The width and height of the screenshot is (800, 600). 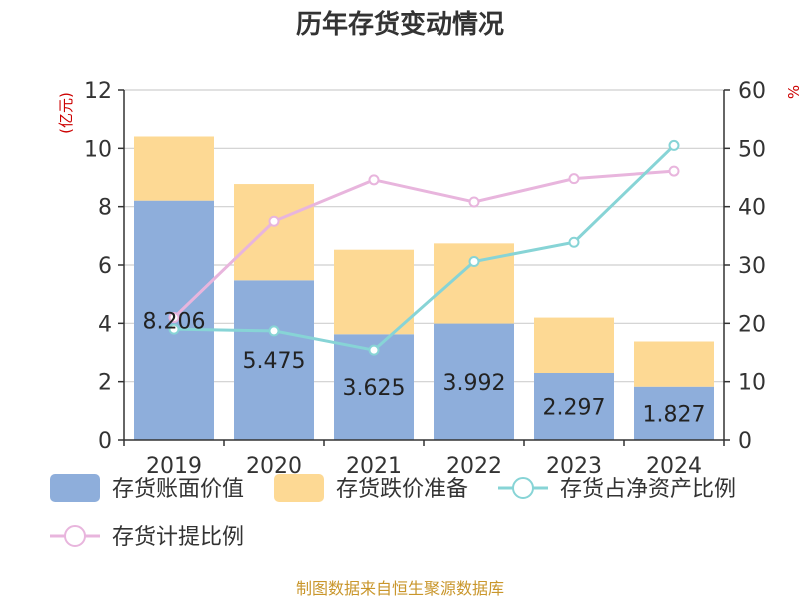 What do you see at coordinates (474, 466) in the screenshot?
I see `x-tick-label: 2022` at bounding box center [474, 466].